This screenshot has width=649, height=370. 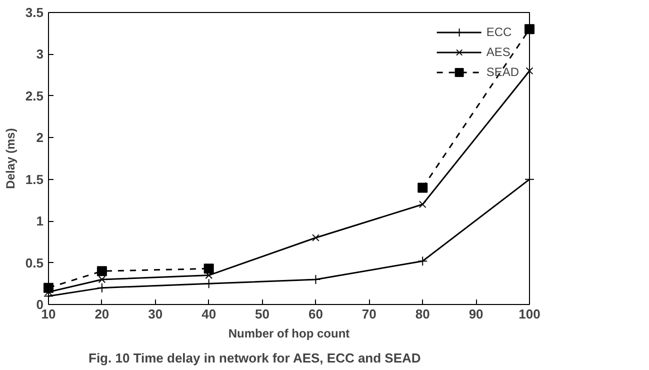 I want to click on caption: Fig. 10 Time delay in network for AES, ECC and SEAD, so click(x=254, y=358).